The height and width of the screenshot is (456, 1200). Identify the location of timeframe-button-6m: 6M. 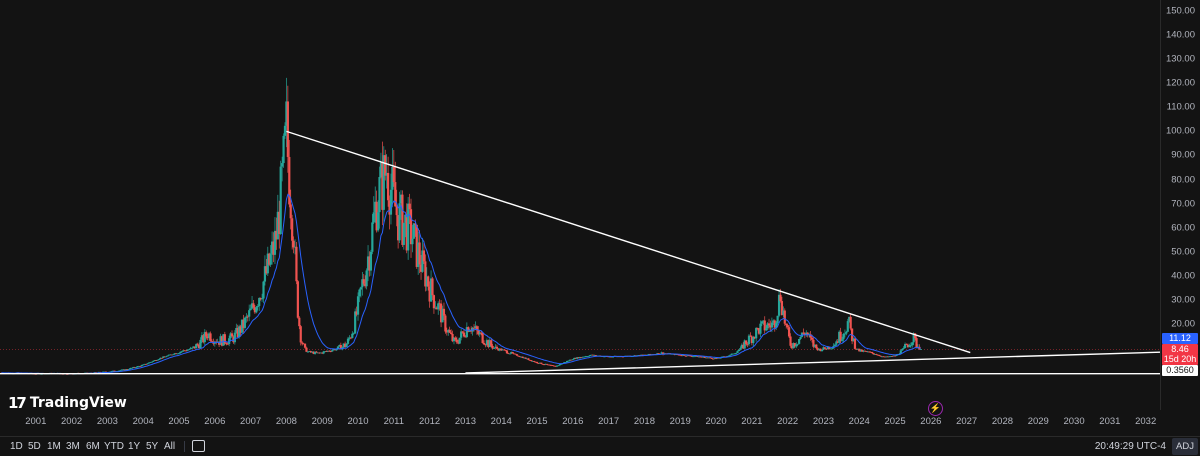
(93, 446).